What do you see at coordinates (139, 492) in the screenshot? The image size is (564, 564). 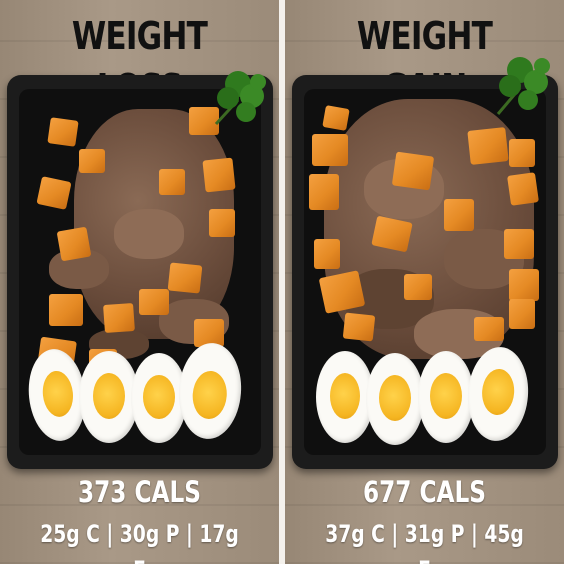 I see `calorie-count: 373 CALS` at bounding box center [139, 492].